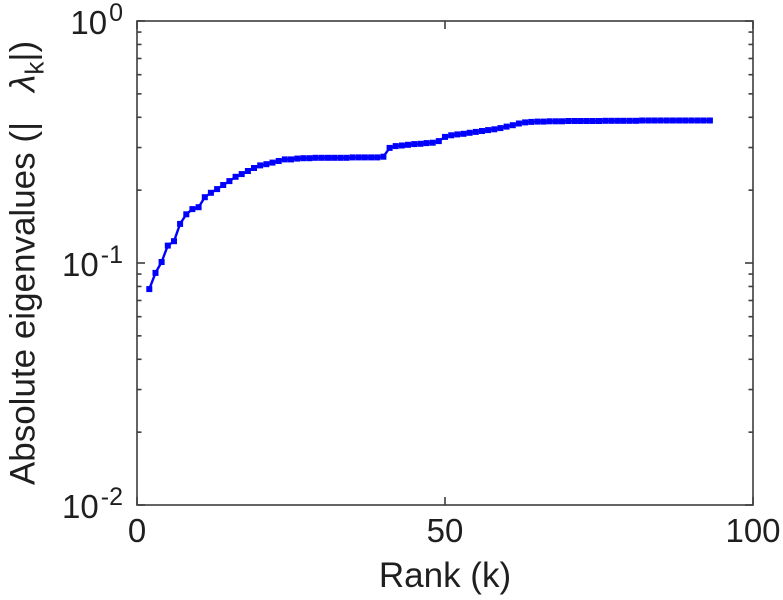  Describe the element at coordinates (92, 262) in the screenshot. I see `y-tick-label: 10⁻¹` at that location.